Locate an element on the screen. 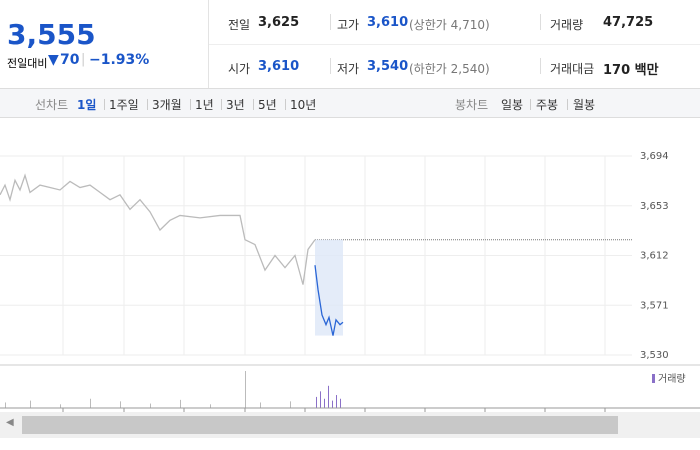  candle-chart-label: 봉차트 is located at coordinates (472, 105).